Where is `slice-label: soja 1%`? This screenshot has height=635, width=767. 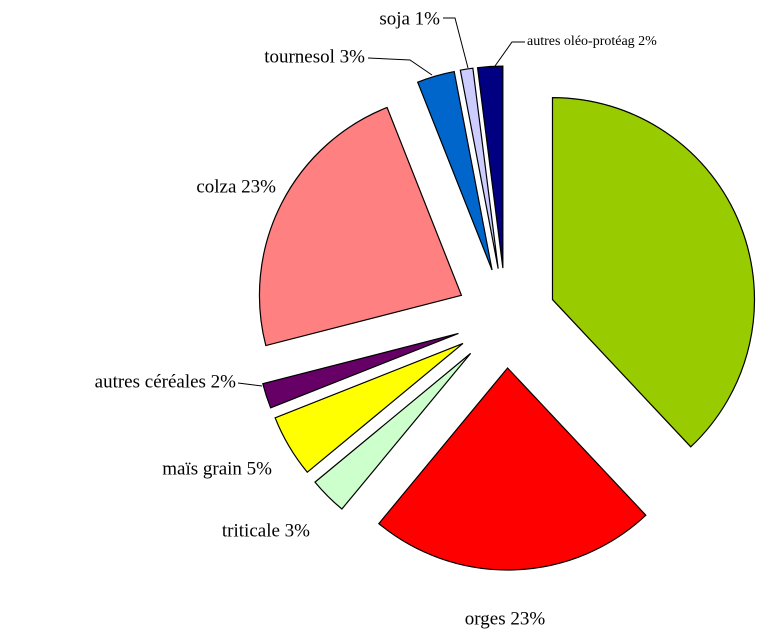
slice-label: soja 1% is located at coordinates (409, 18).